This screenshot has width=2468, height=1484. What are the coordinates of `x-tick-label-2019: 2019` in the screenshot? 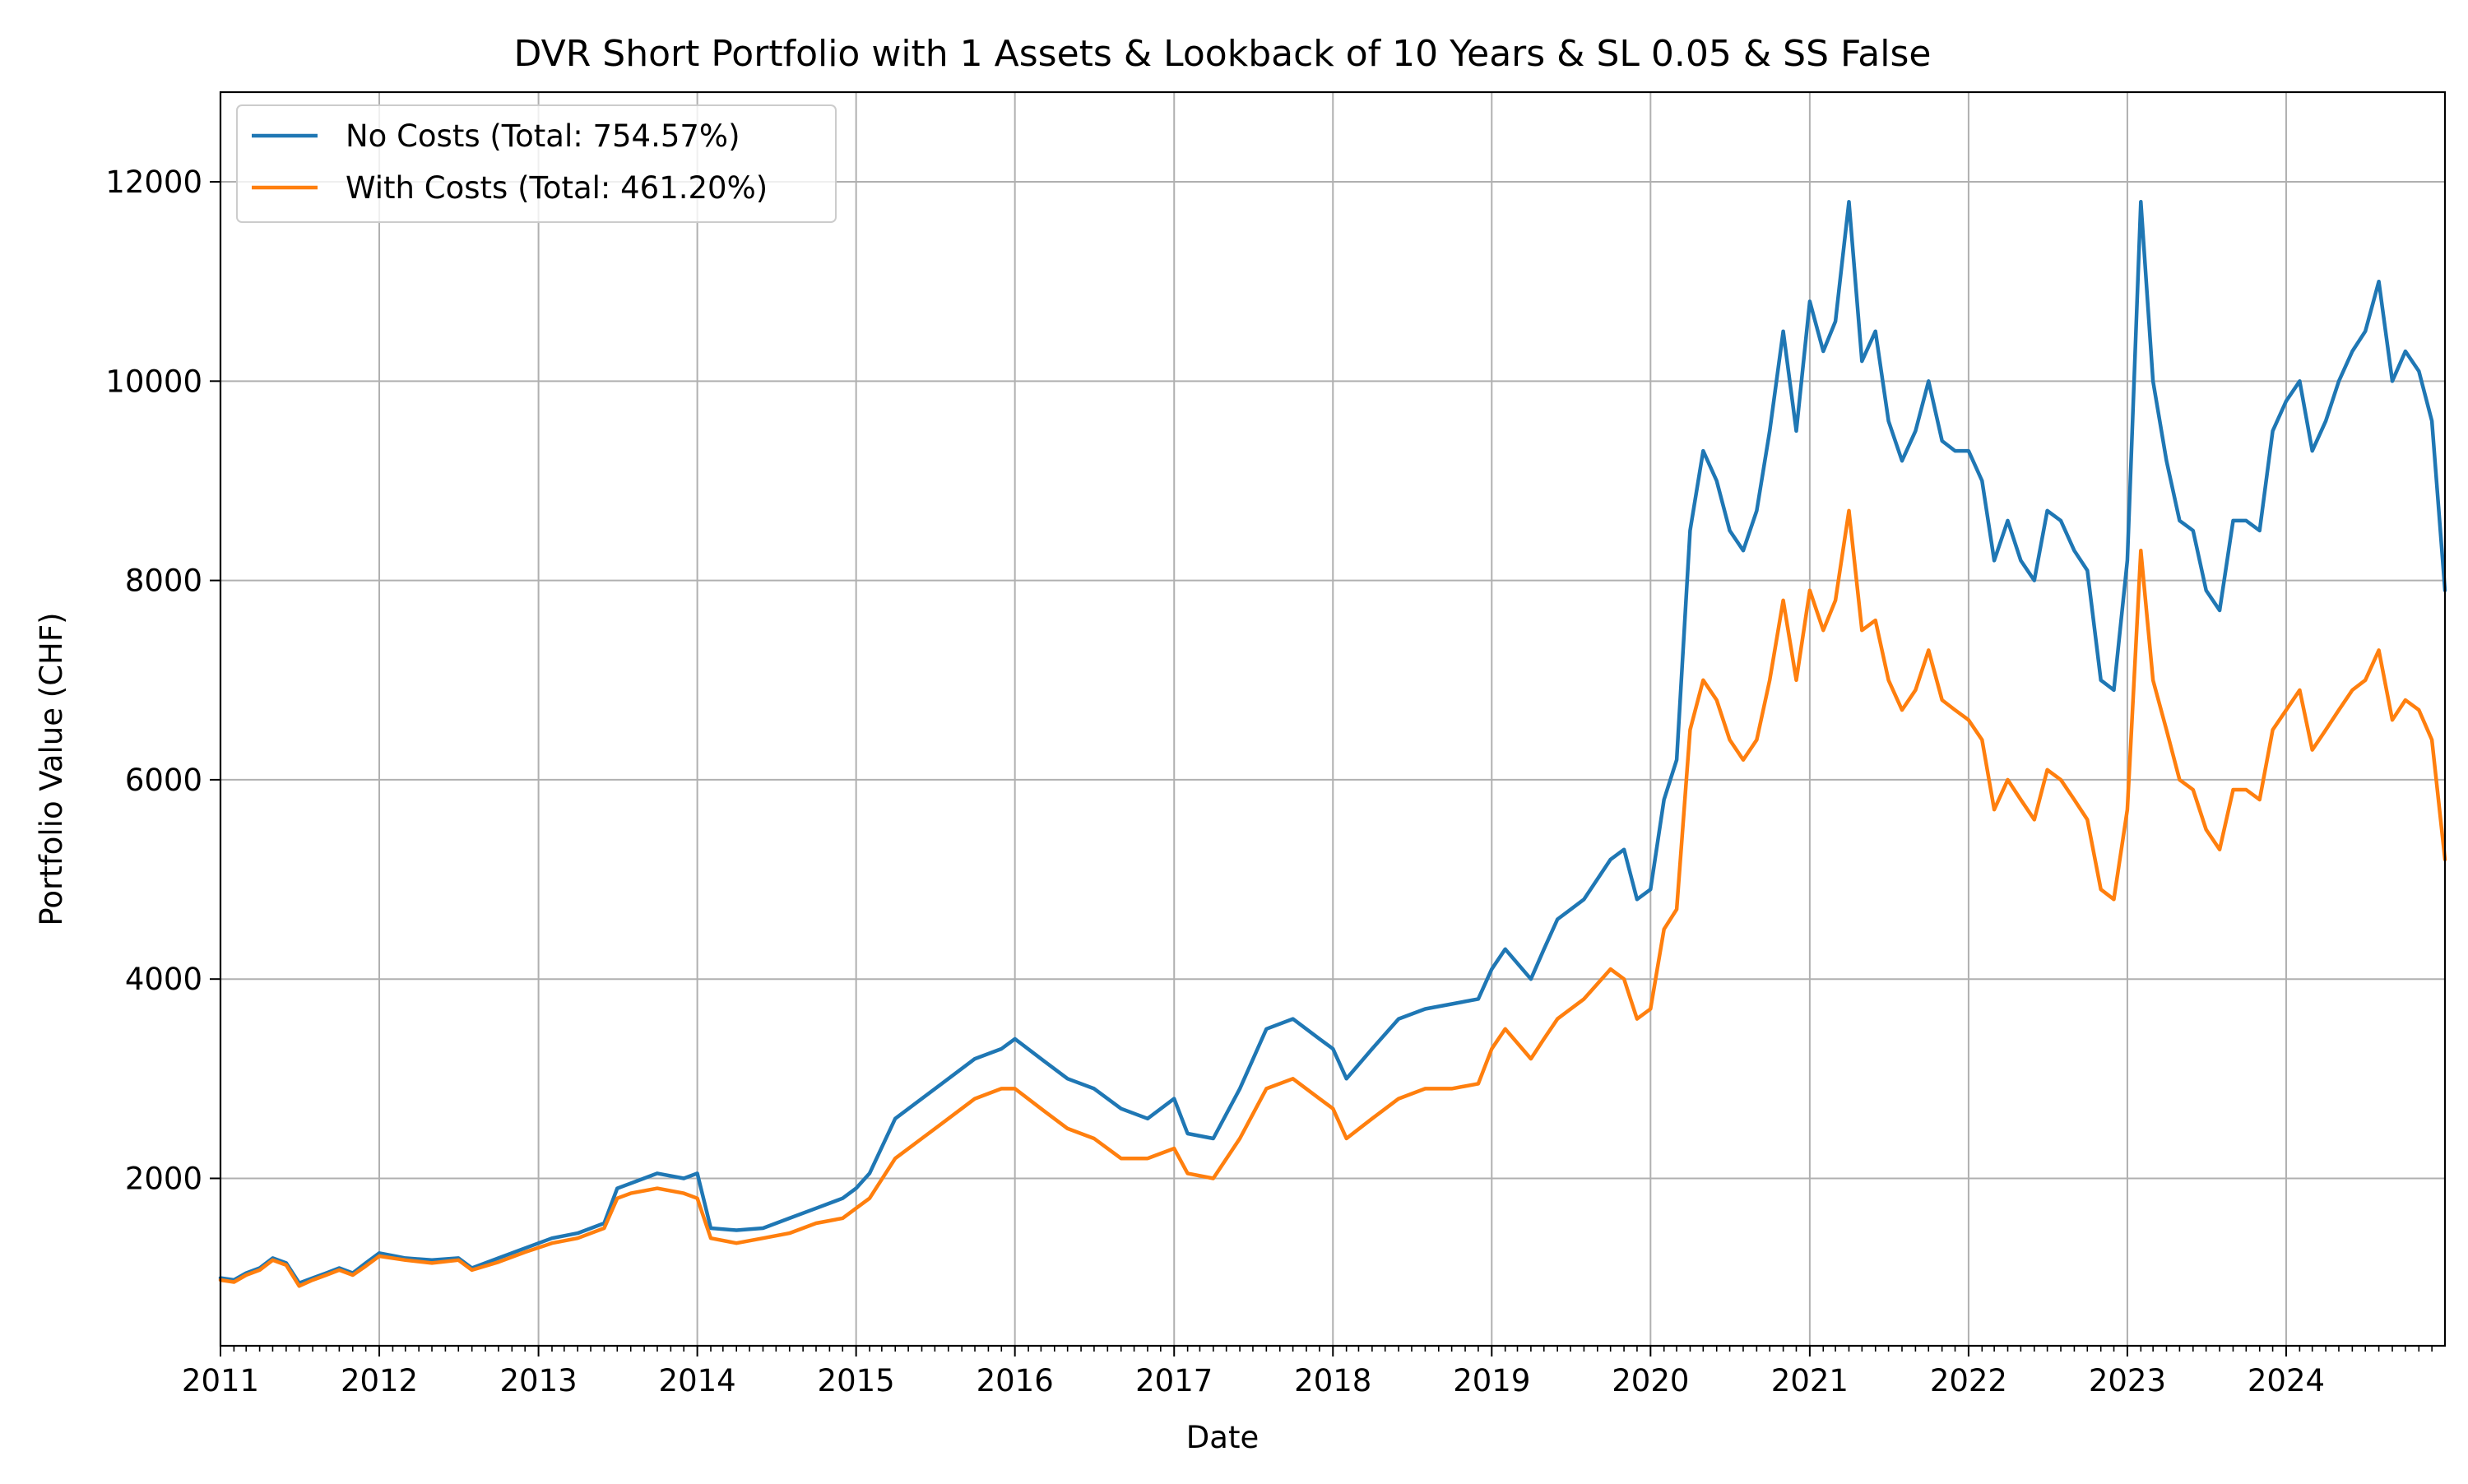 It's located at (1491, 1380).